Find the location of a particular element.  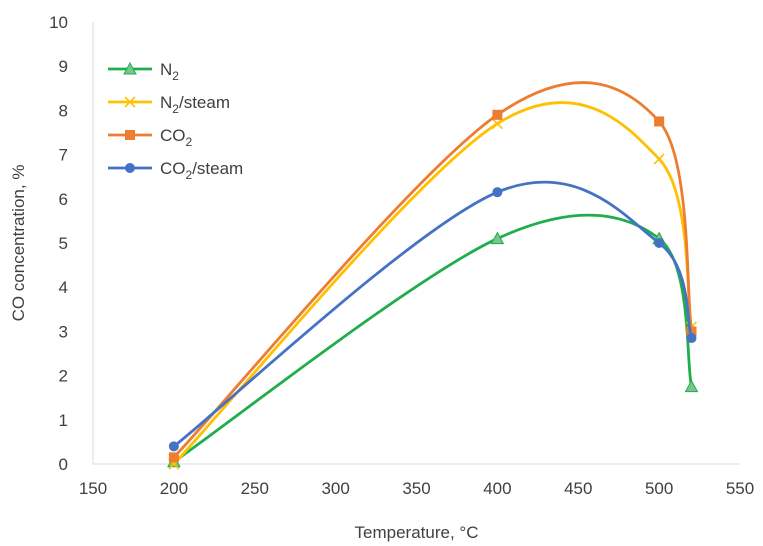

legend-label: N2 is located at coordinates (169, 71).